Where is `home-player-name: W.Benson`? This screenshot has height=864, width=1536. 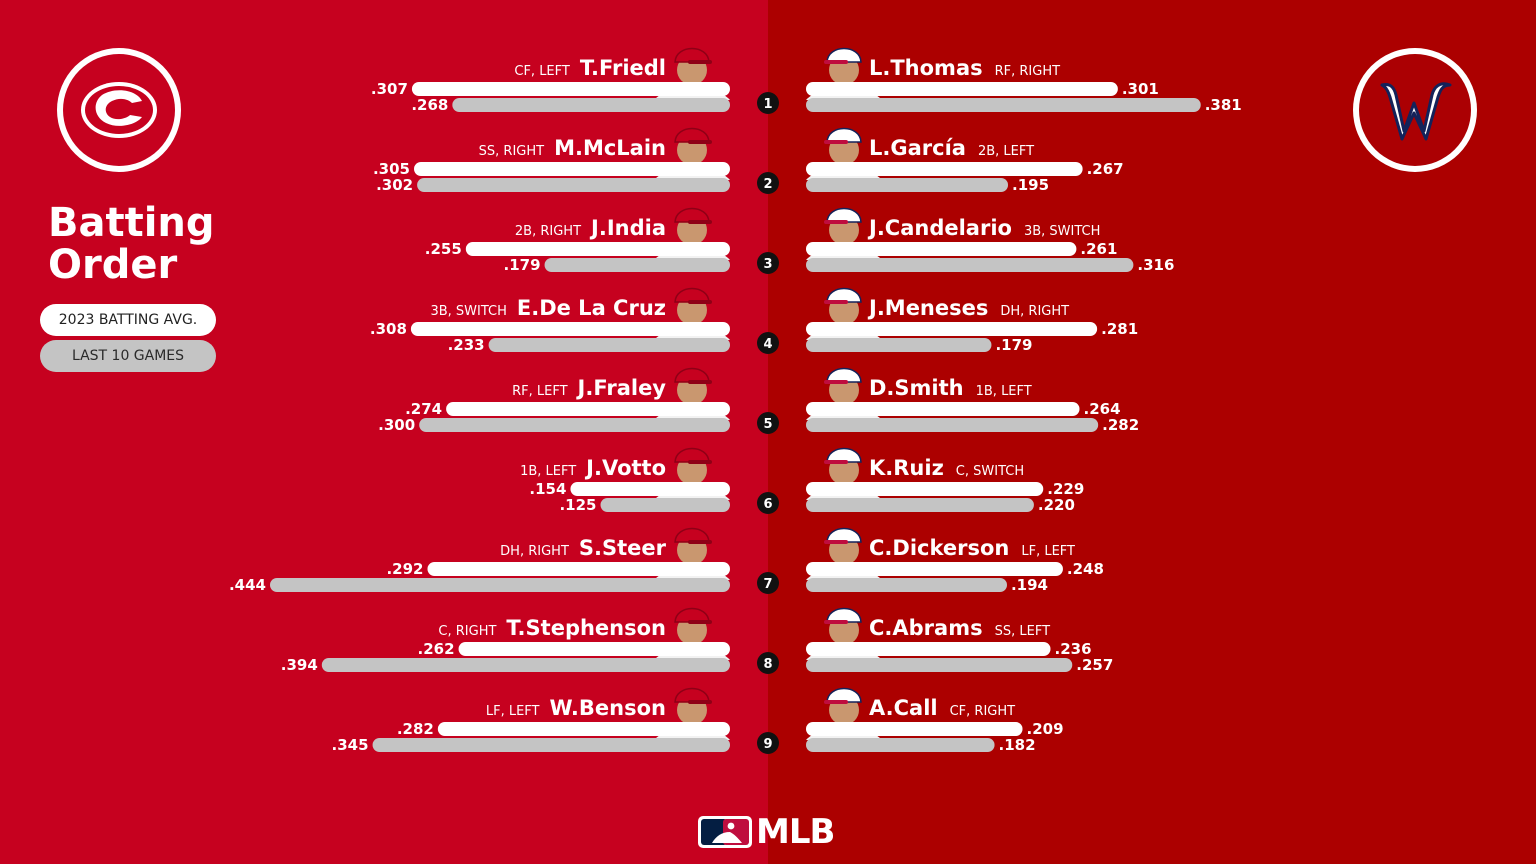 home-player-name: W.Benson is located at coordinates (607, 708).